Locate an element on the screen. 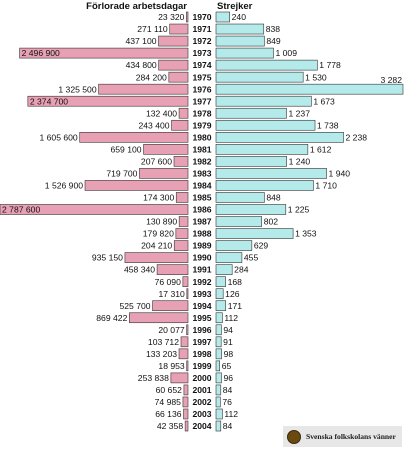 The image size is (405, 450). left-bar-1990 is located at coordinates (156, 257).